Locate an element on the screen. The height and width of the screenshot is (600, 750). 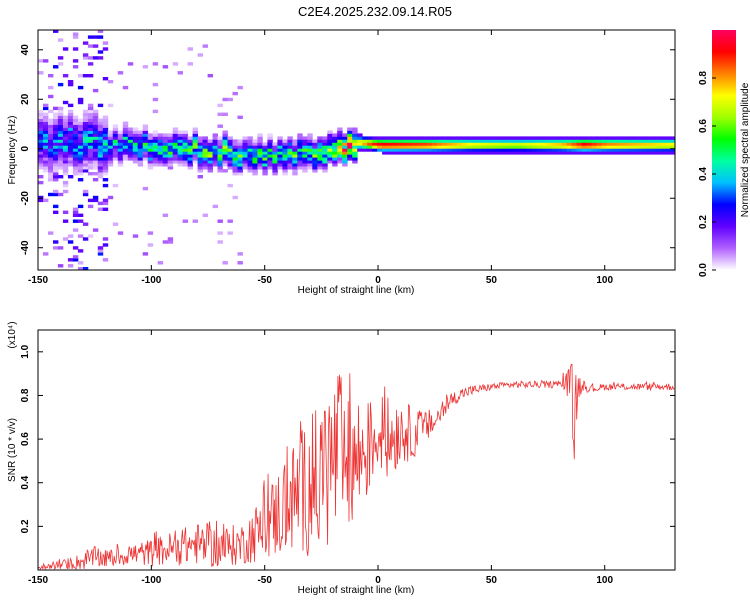
spectrogram-y-axis-label: Frequency (Hz) is located at coordinates (12, 150).